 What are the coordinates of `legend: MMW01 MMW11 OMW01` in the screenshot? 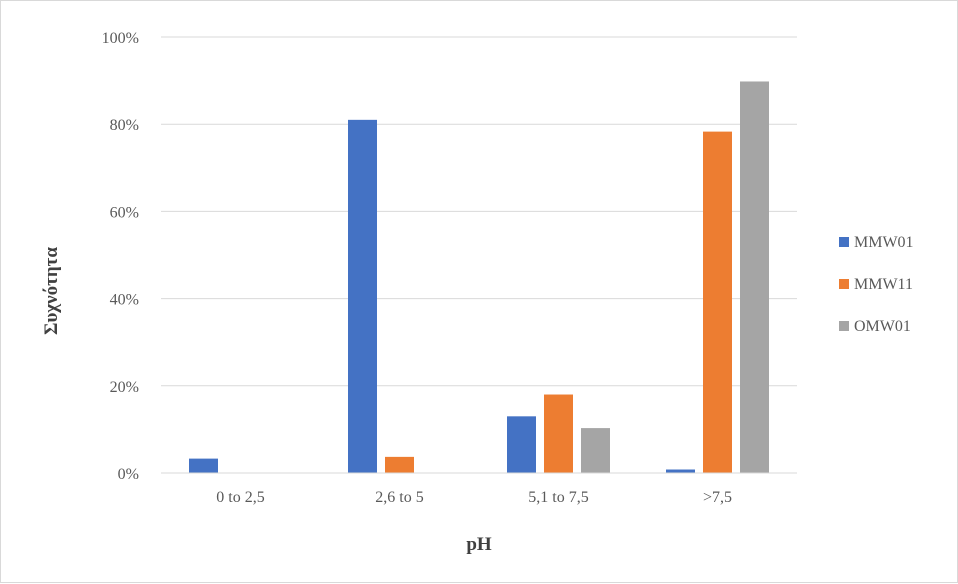 It's located at (876, 284).